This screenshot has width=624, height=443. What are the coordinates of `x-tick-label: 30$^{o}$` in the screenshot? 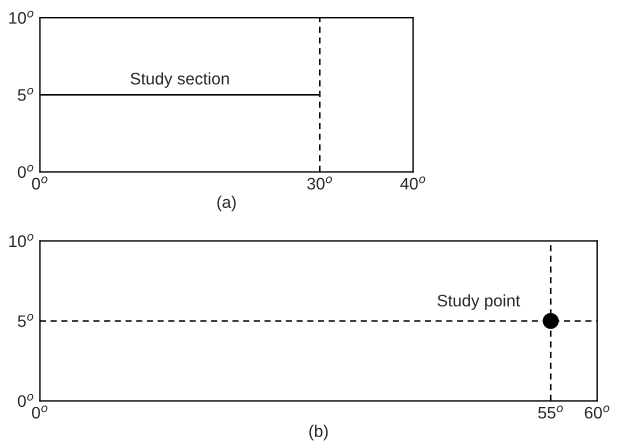 It's located at (319, 183).